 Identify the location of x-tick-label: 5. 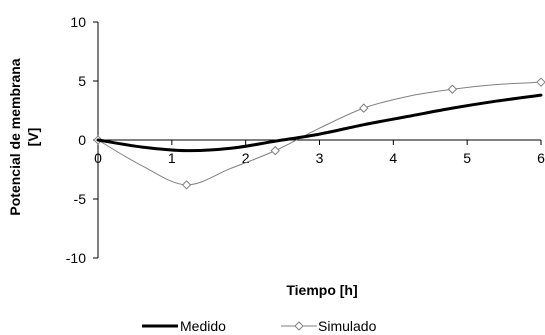
(467, 158).